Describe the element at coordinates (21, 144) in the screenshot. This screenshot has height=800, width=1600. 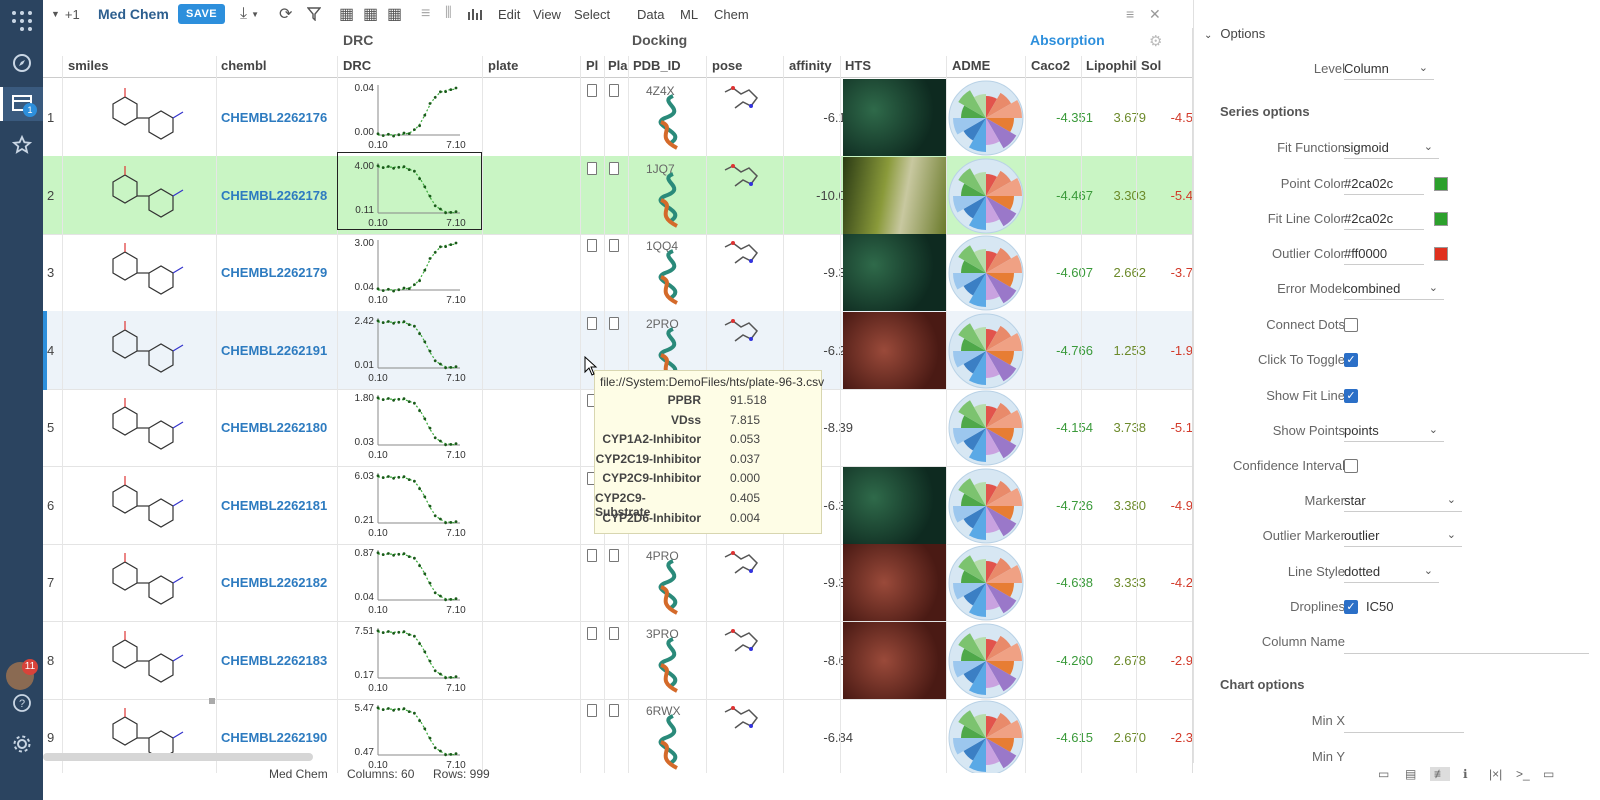
I see `favorites-star-icon` at that location.